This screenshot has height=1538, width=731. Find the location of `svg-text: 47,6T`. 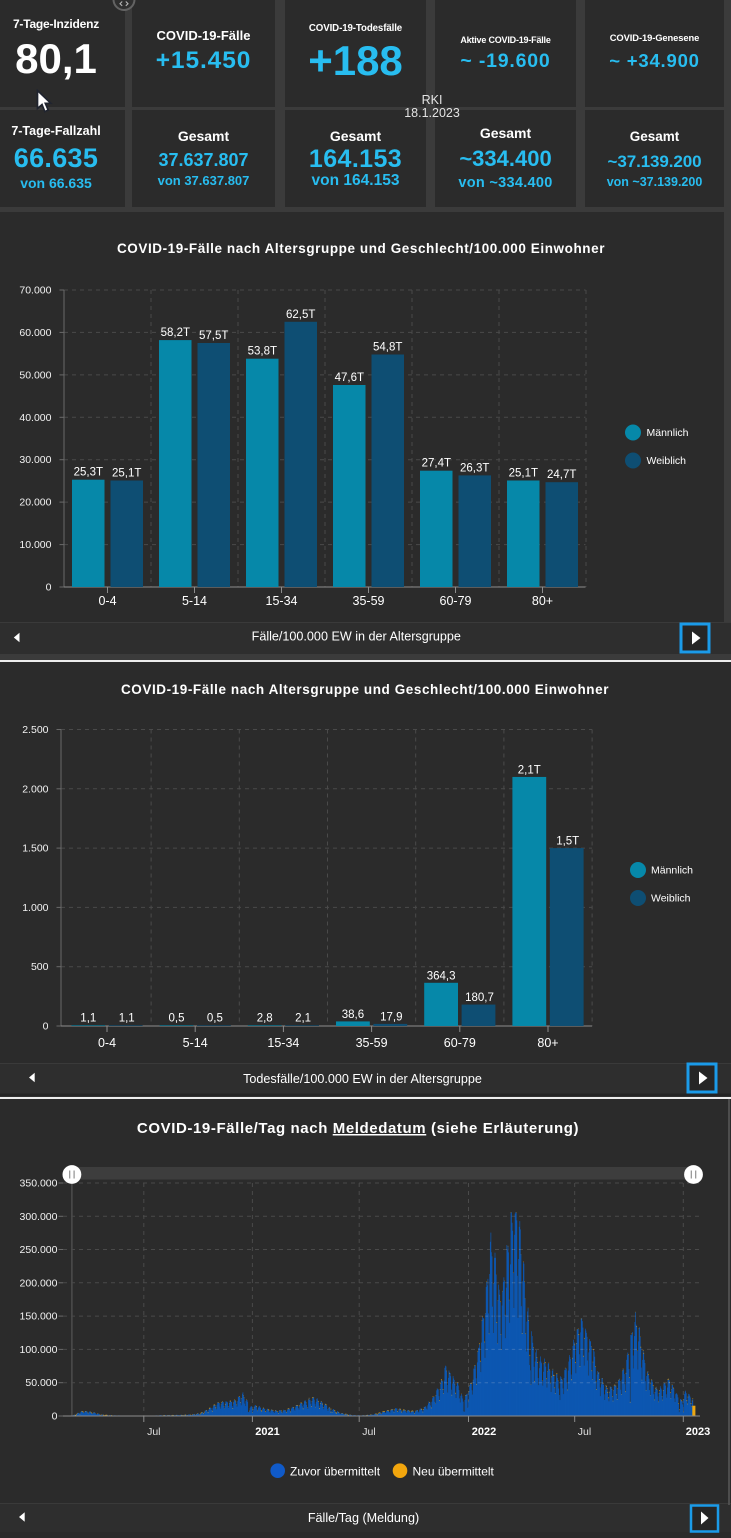

svg-text: 47,6T is located at coordinates (349, 378).